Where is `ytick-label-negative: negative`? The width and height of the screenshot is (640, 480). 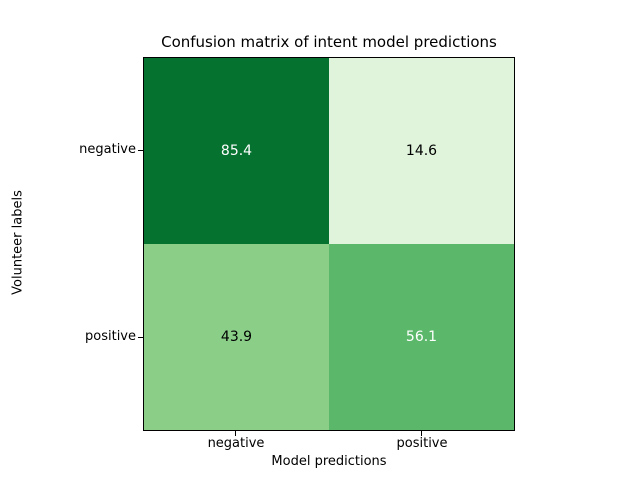 ytick-label-negative: negative is located at coordinates (107, 149).